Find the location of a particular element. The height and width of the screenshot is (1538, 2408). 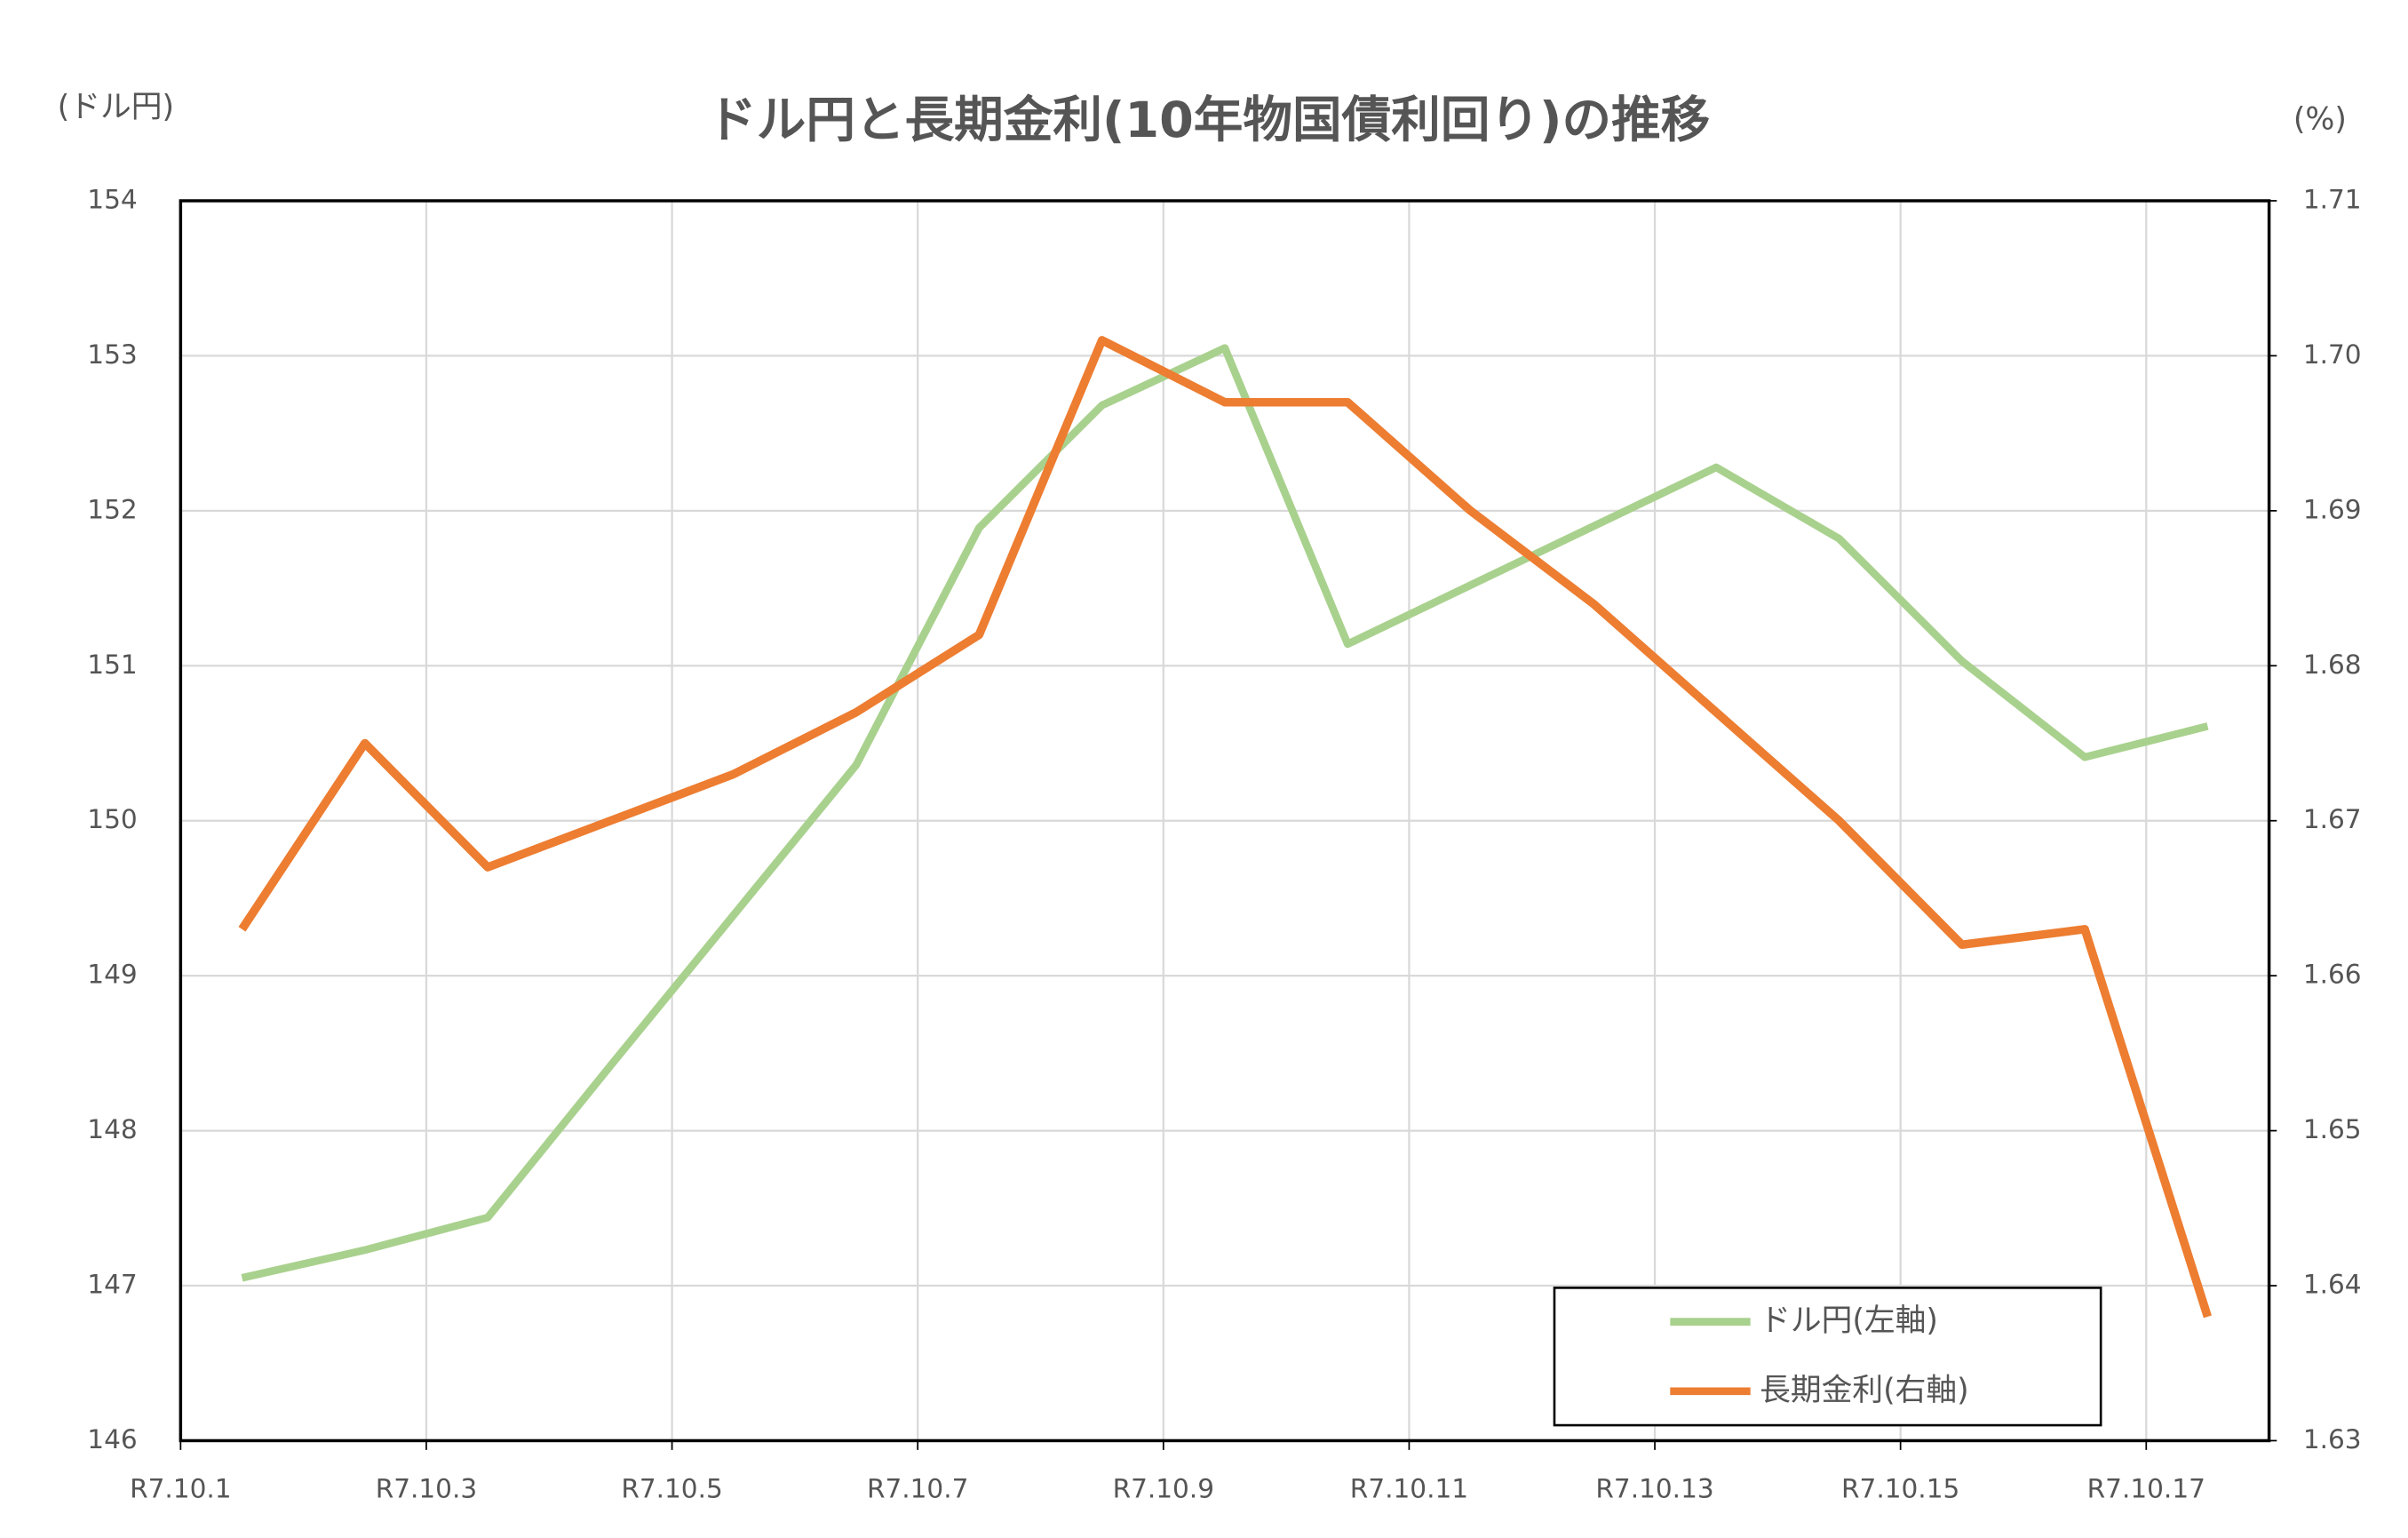

chart-title: ドル円と長期金利(10年物国債利回り)の推移 is located at coordinates (1209, 120).